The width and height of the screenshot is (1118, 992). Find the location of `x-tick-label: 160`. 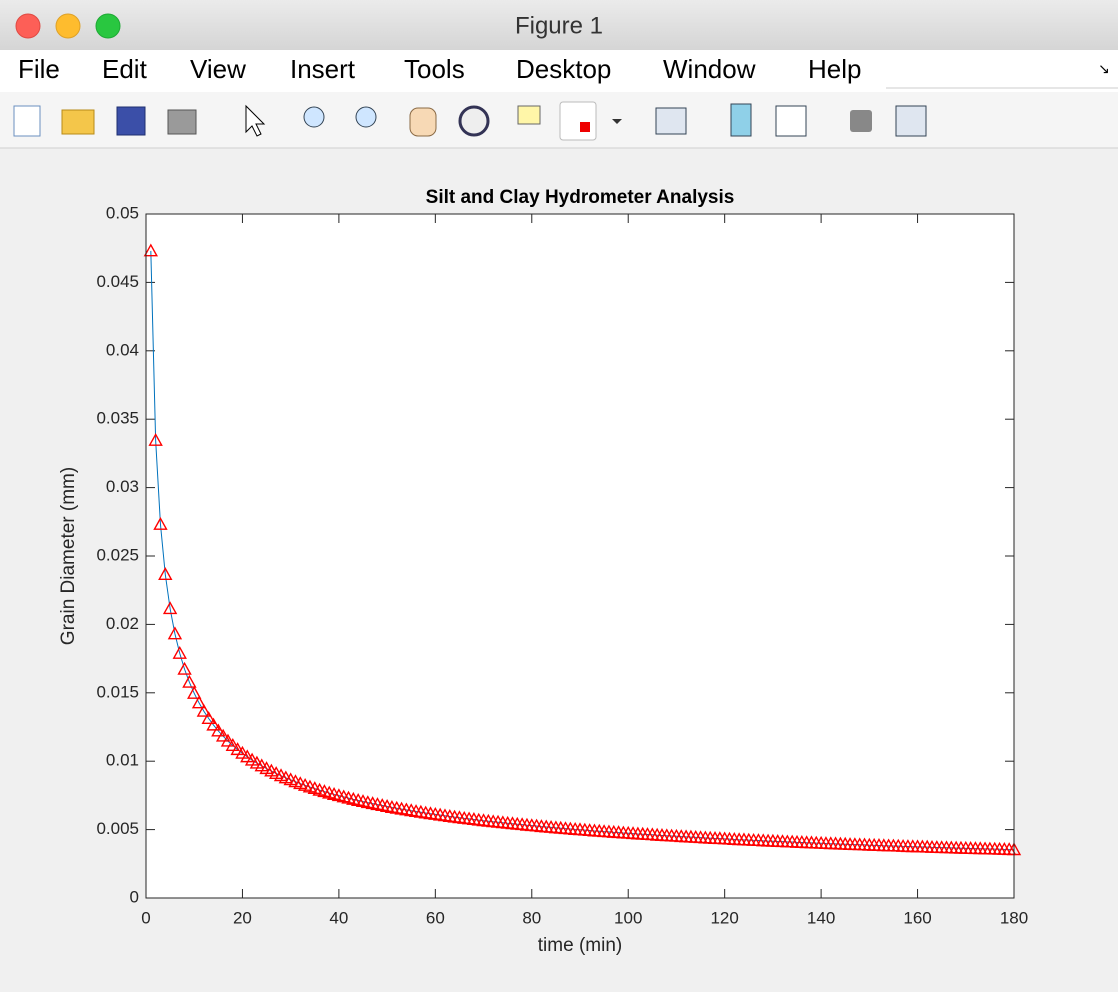

x-tick-label: 160 is located at coordinates (917, 917).